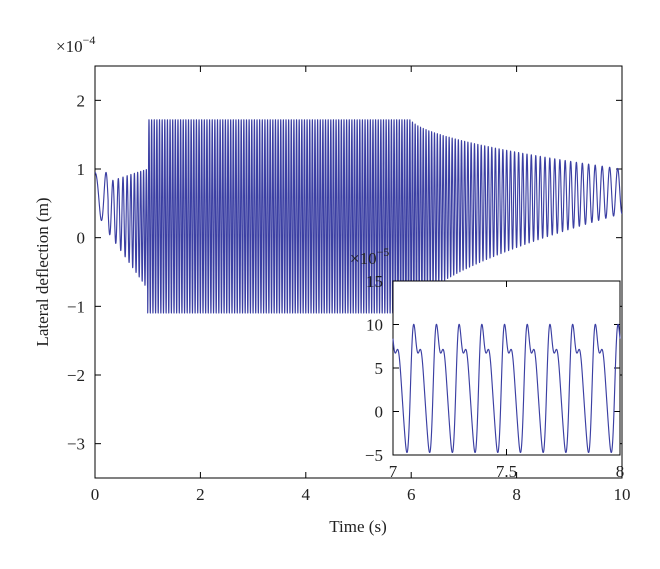 The height and width of the screenshot is (569, 660). Describe the element at coordinates (81, 238) in the screenshot. I see `main-y-tick-label: 0` at that location.